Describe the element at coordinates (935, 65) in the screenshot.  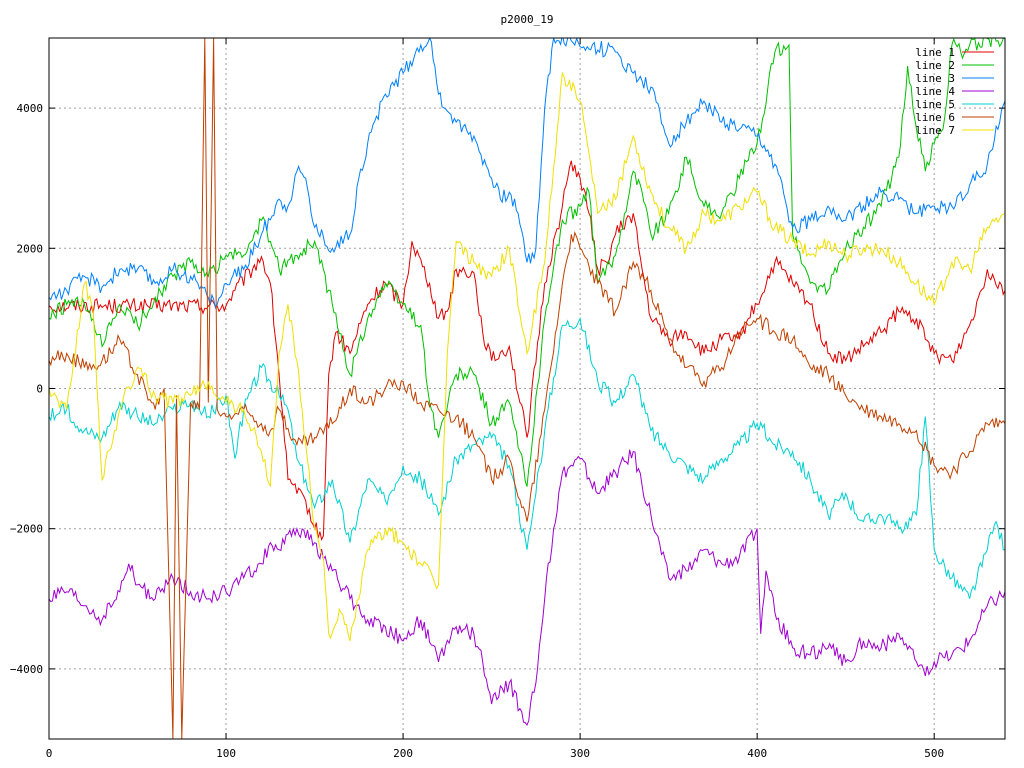
I see `legend-label-2: line 2` at that location.